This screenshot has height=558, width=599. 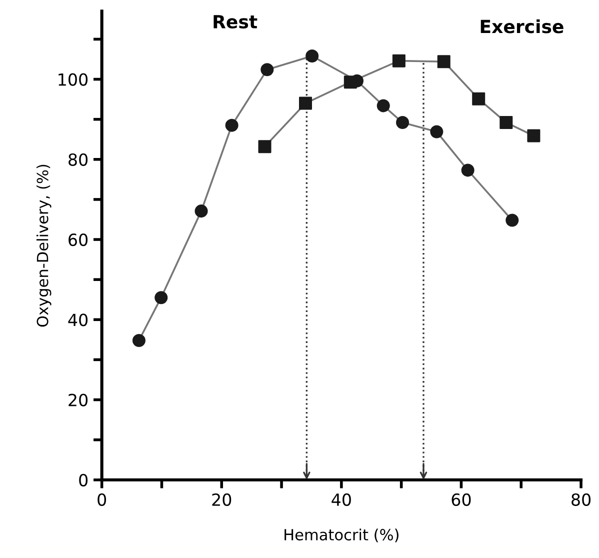 What do you see at coordinates (102, 499) in the screenshot?
I see `x-tick-label: 0` at bounding box center [102, 499].